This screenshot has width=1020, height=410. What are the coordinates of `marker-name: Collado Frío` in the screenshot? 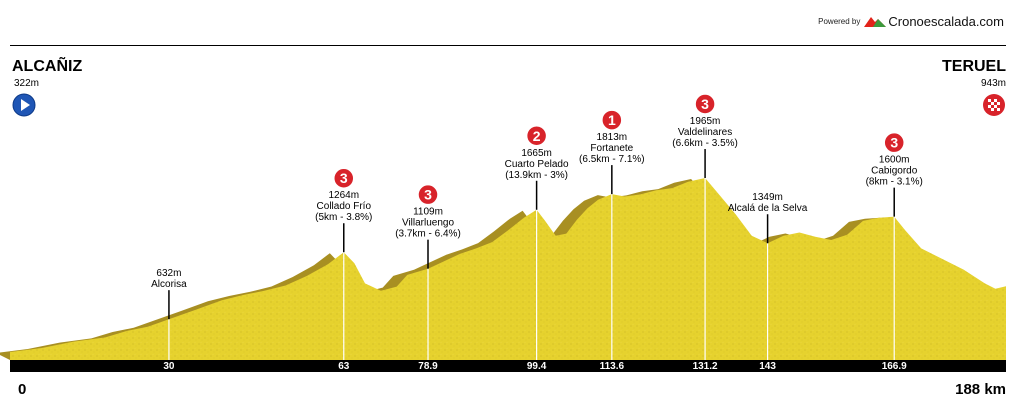 It's located at (344, 206).